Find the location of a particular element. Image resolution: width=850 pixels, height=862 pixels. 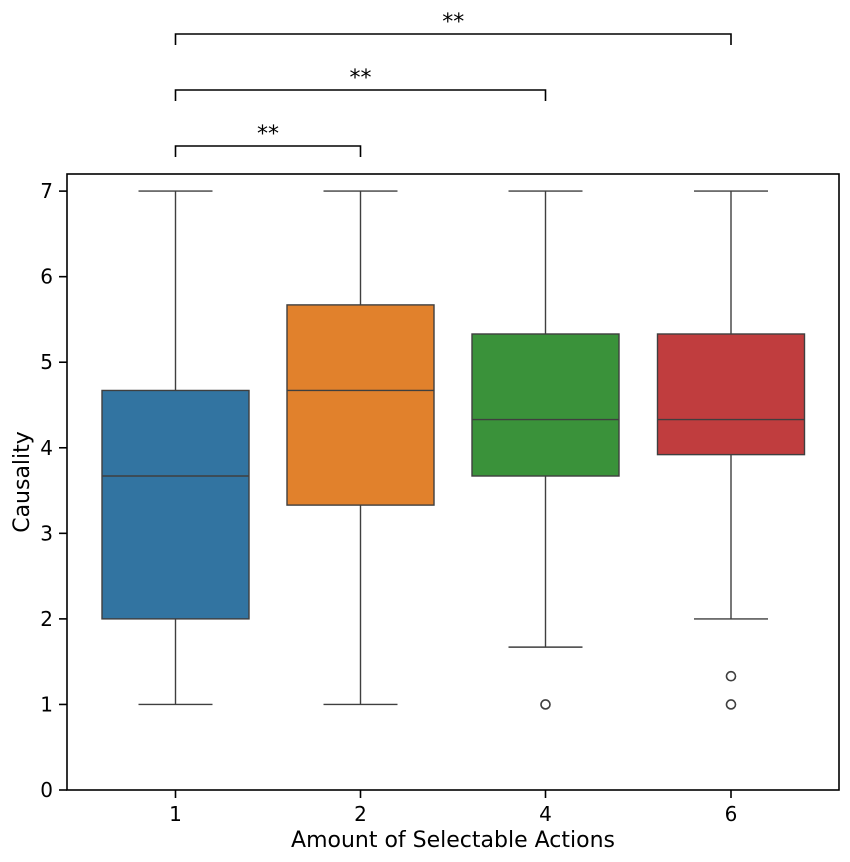

x-axis-ticks: 1 2 4 6 is located at coordinates (453, 808).